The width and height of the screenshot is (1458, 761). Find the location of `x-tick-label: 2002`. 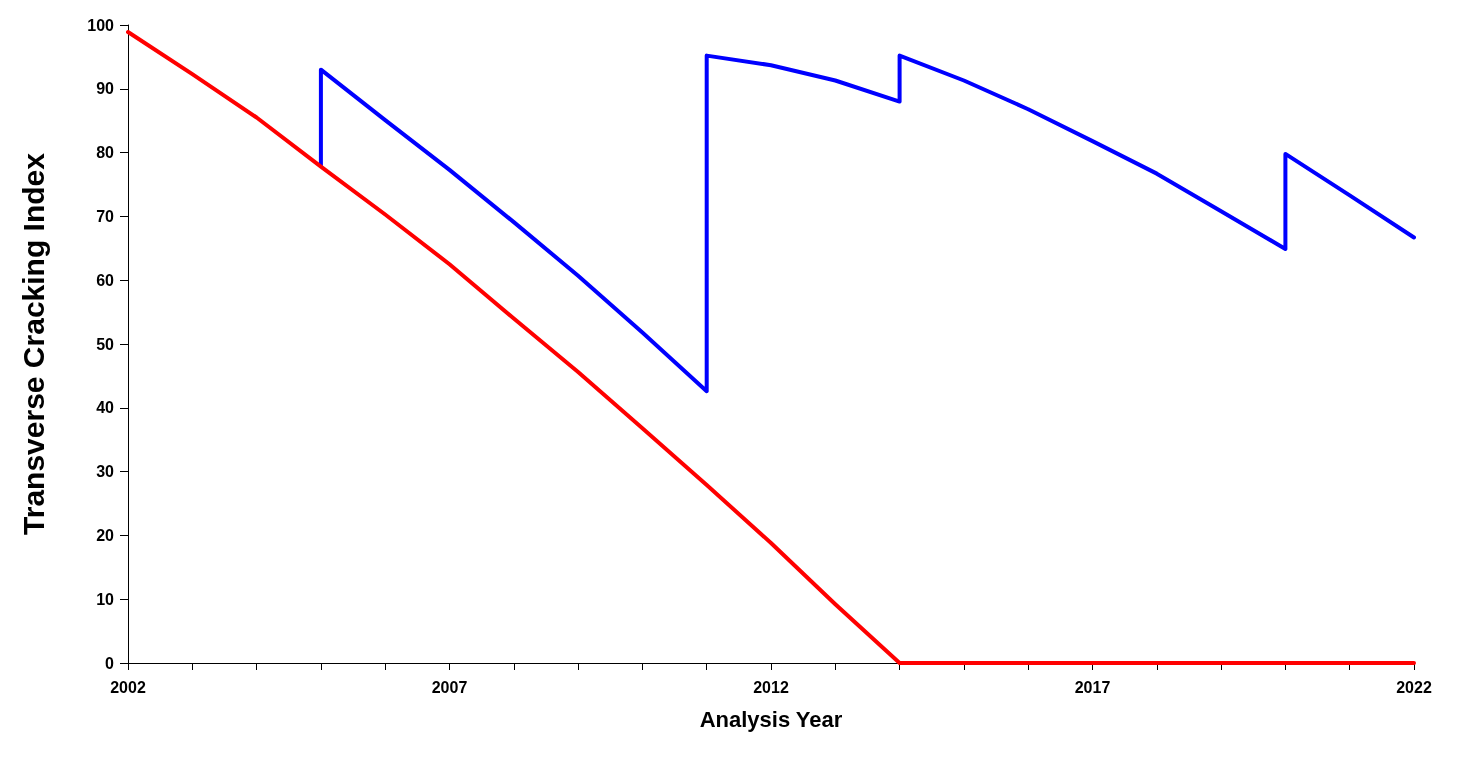

x-tick-label: 2002 is located at coordinates (128, 687).